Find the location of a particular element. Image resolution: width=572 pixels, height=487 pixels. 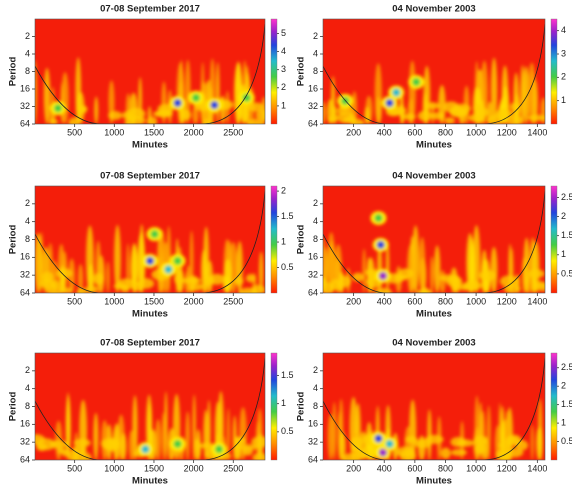

x-tick-label: 800 is located at coordinates (445, 132).